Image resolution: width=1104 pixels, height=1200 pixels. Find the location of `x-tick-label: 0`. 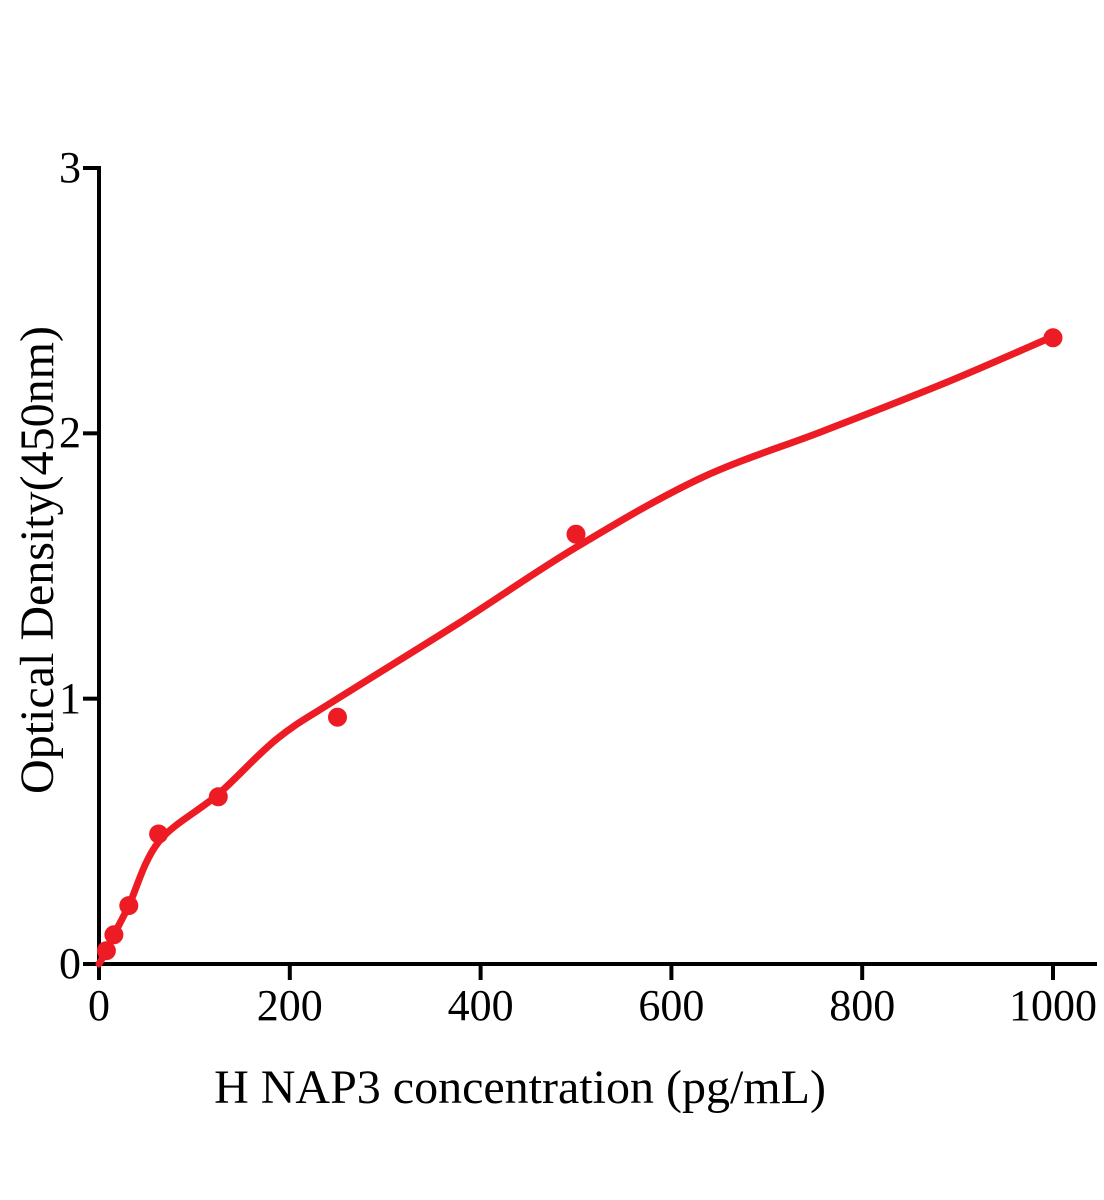

x-tick-label: 0 is located at coordinates (99, 1005).